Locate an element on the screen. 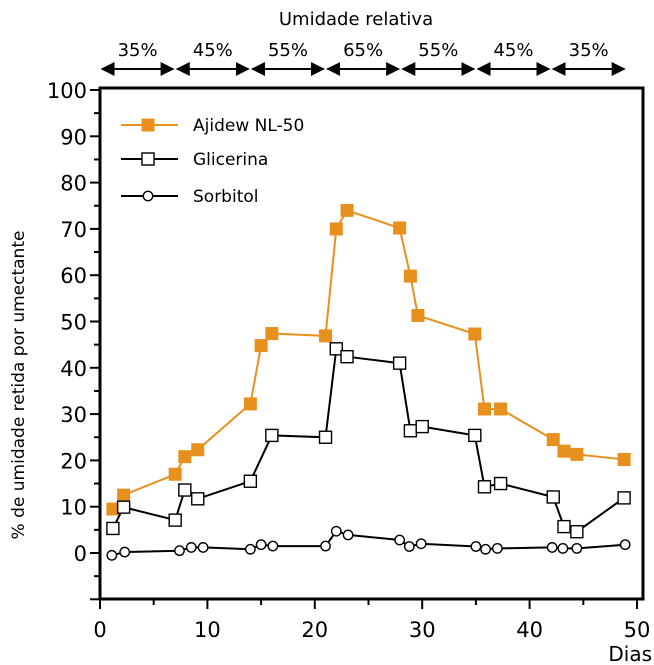  y-tick-label: 60 is located at coordinates (73, 276).